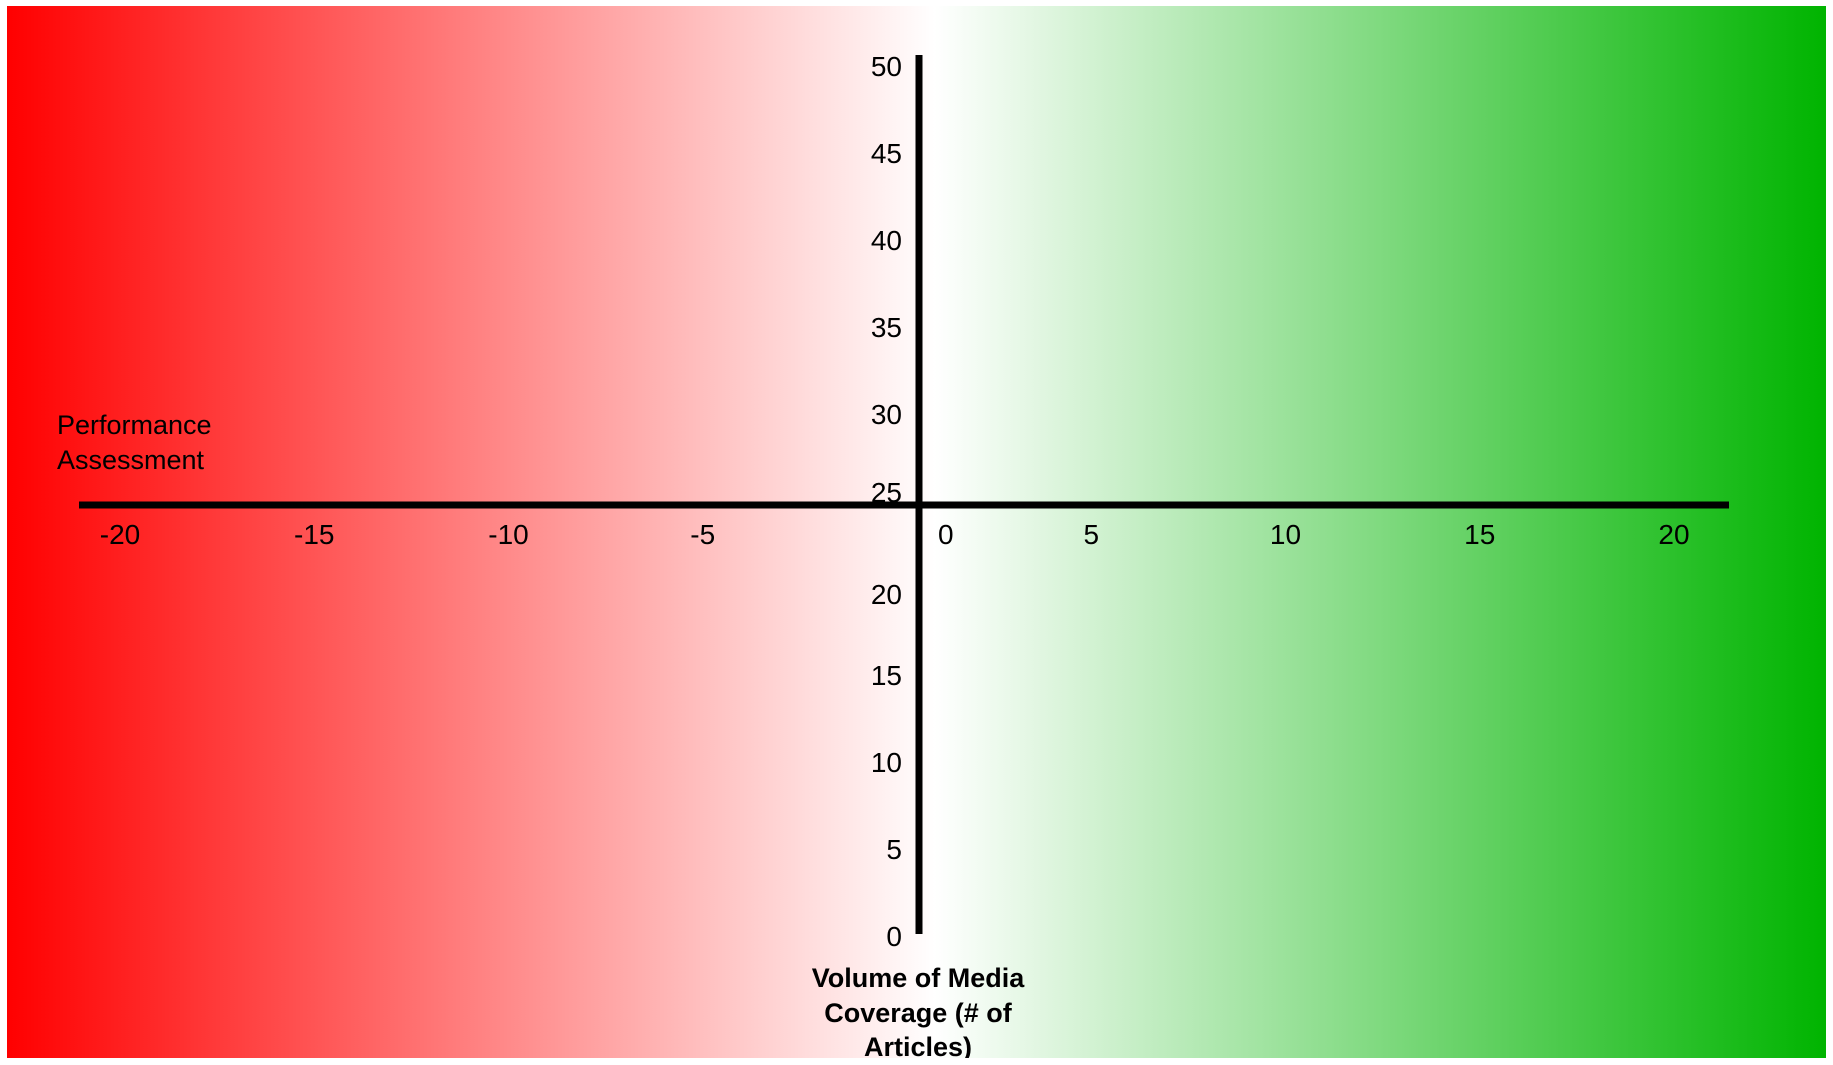 The width and height of the screenshot is (1833, 1065). Describe the element at coordinates (886, 66) in the screenshot. I see `y-tick-label-50: 50` at that location.